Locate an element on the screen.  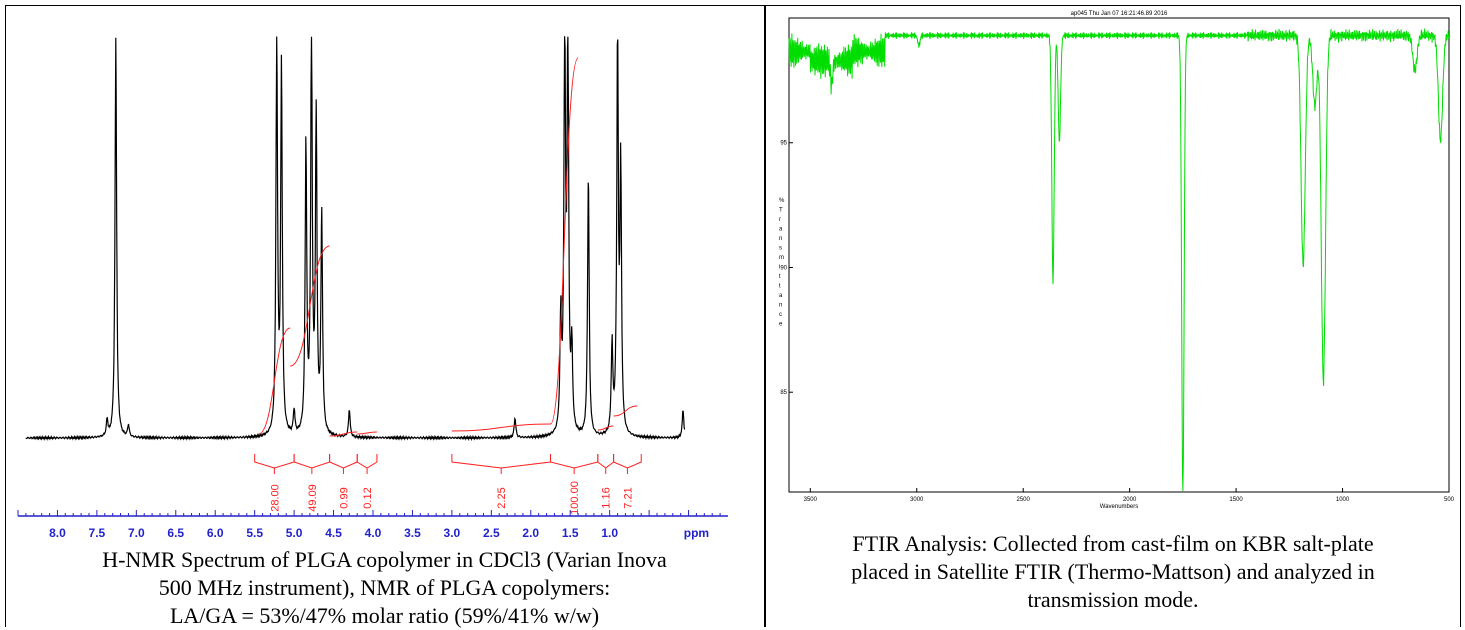
nmr-x-tick-label: 3.5 is located at coordinates (412, 533).